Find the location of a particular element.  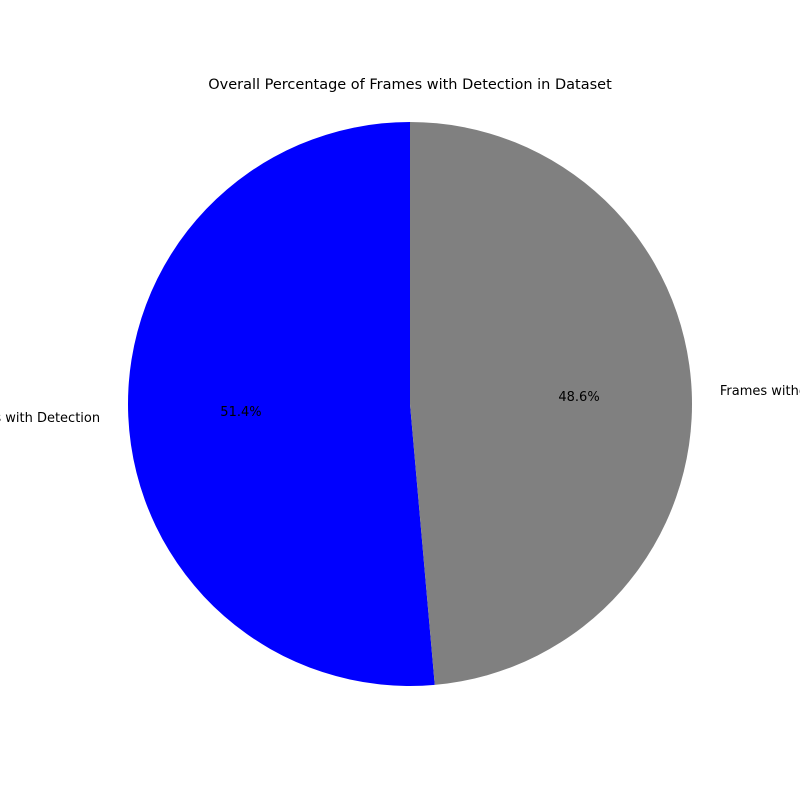

pie-slice-label-0: Frames with Detection is located at coordinates (50, 418).